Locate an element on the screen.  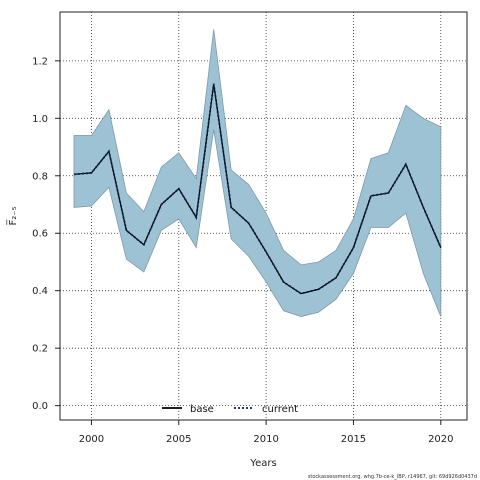
y-tick-label: 1.0 is located at coordinates (40, 119).